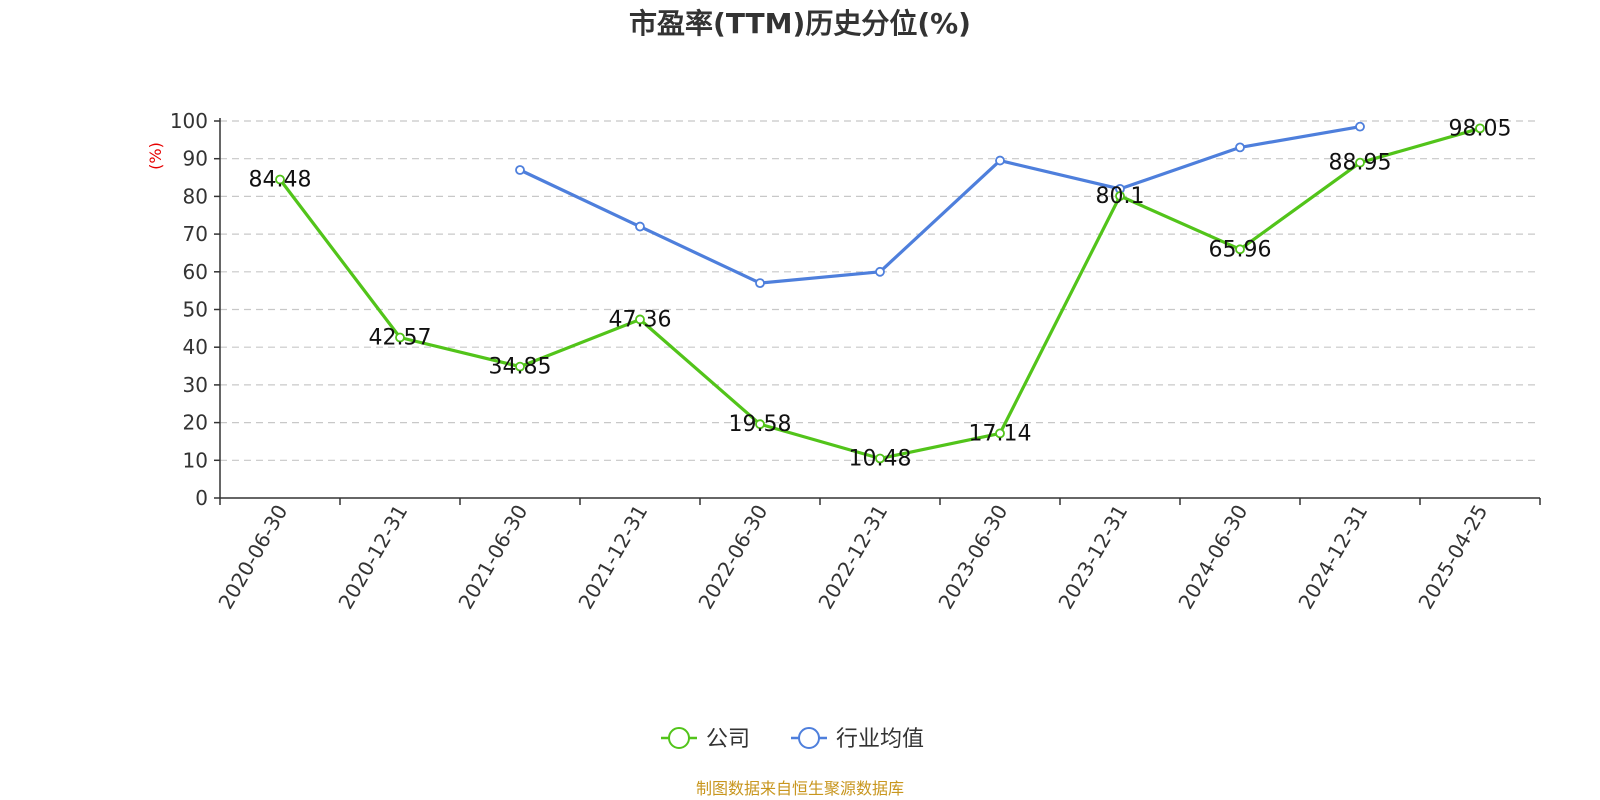  I want to click on y-tick-label: 100, so click(189, 121).